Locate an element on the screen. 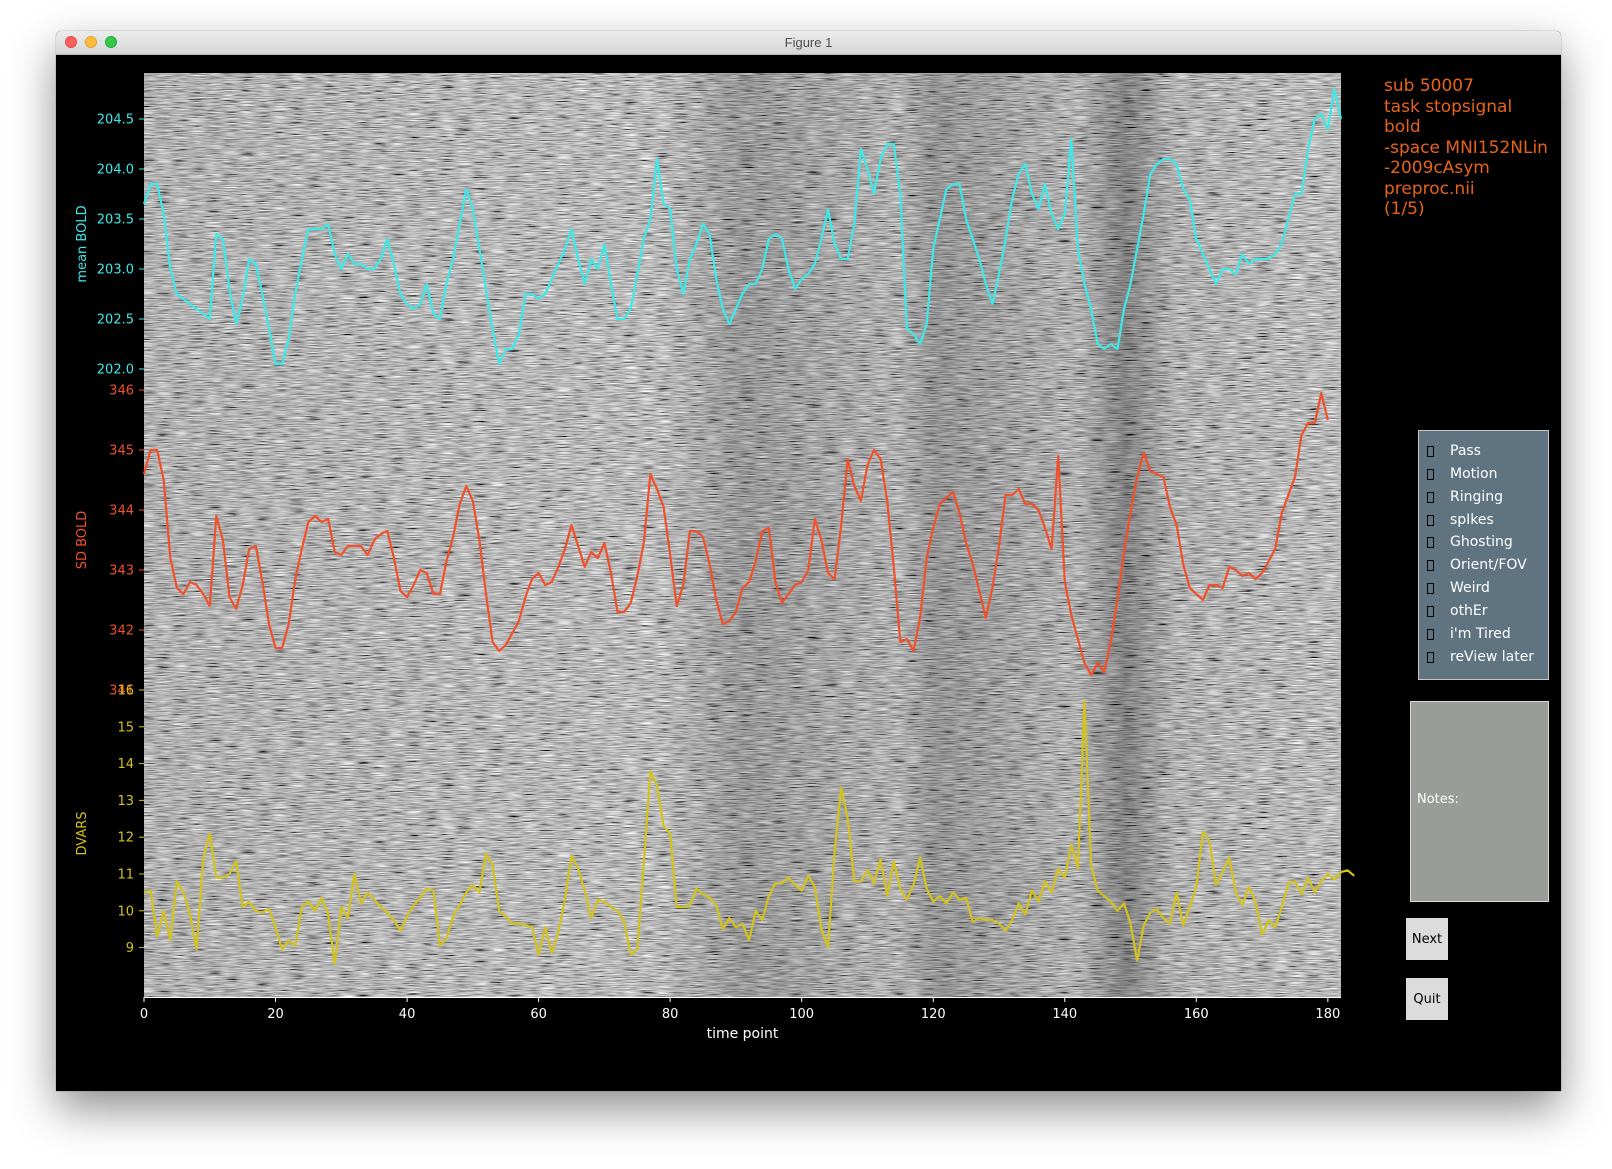 This screenshot has height=1169, width=1612. x-axis-label: time point is located at coordinates (743, 1034).